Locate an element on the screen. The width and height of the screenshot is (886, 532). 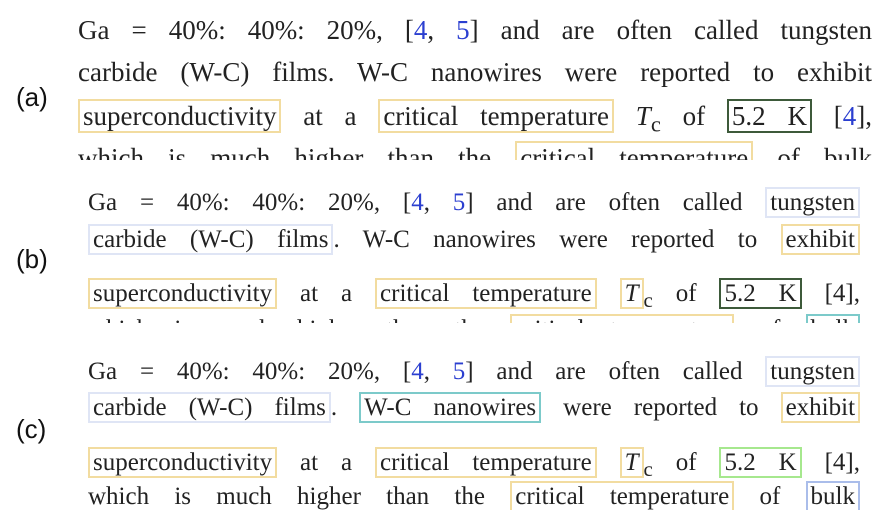
text-span: ] and are often called tungsten is located at coordinates (670, 30).